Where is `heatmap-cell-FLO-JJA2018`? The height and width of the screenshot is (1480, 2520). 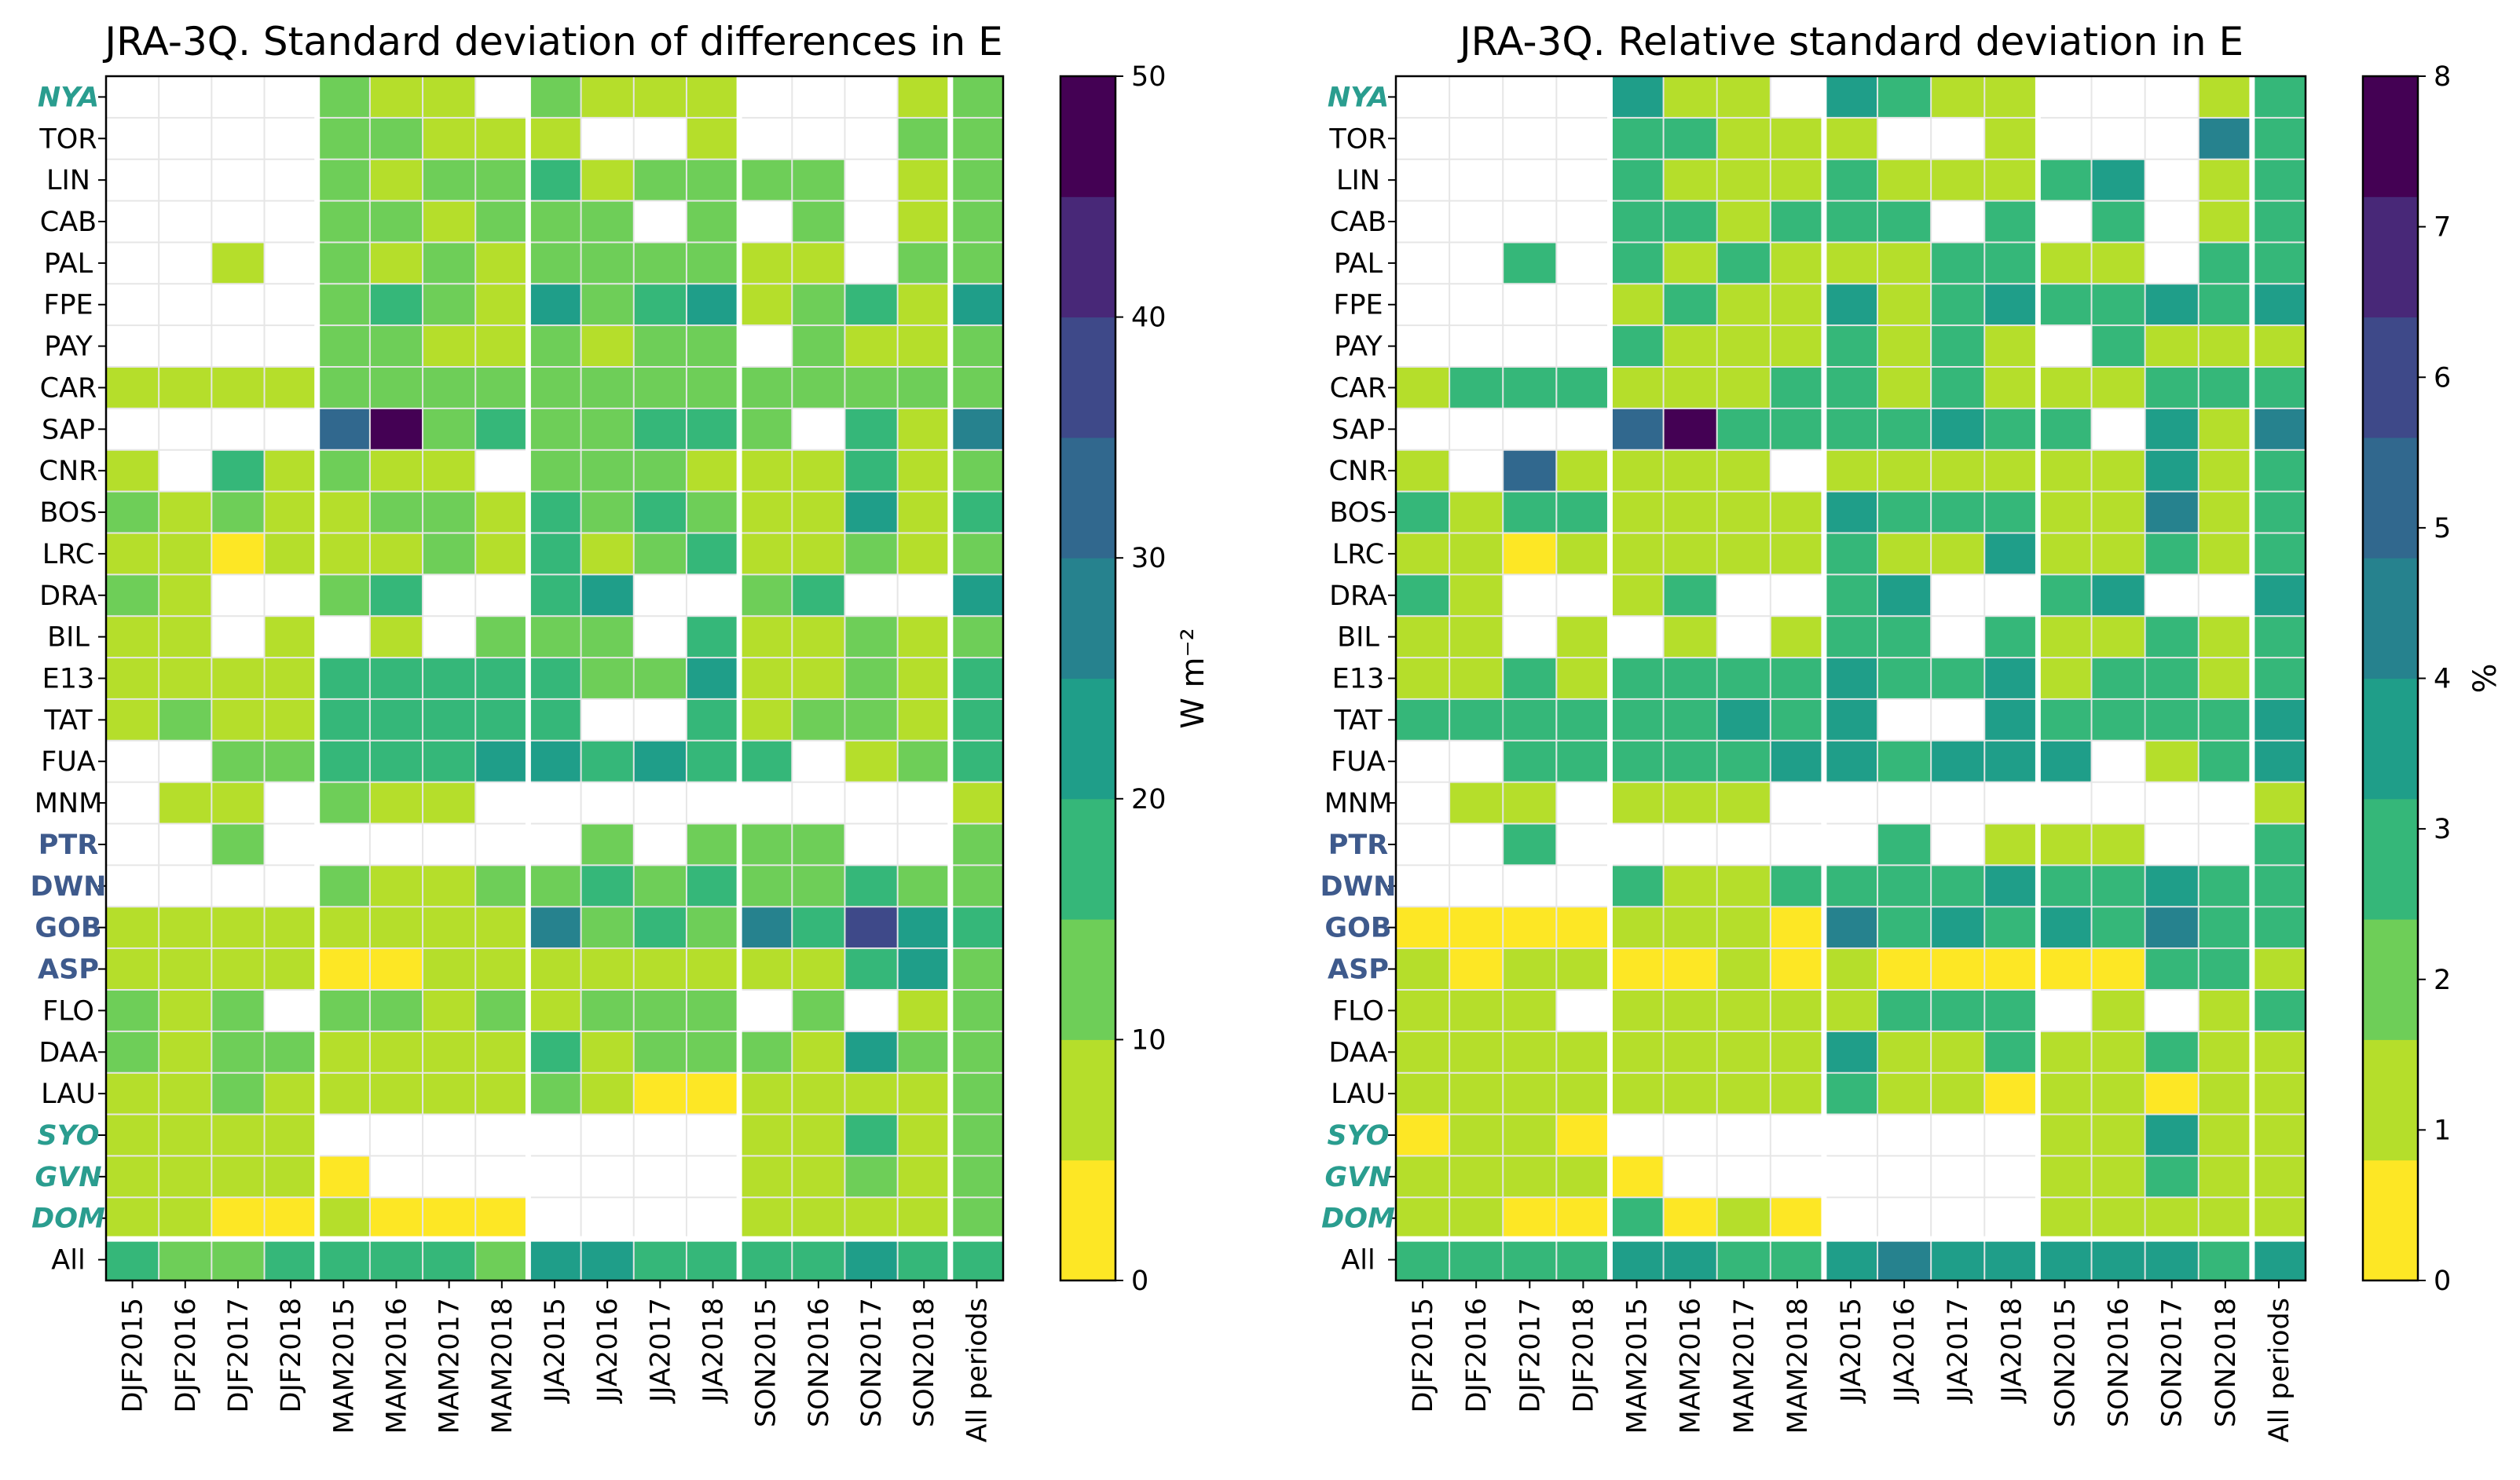
heatmap-cell-FLO-JJA2018 is located at coordinates (2011, 1010).